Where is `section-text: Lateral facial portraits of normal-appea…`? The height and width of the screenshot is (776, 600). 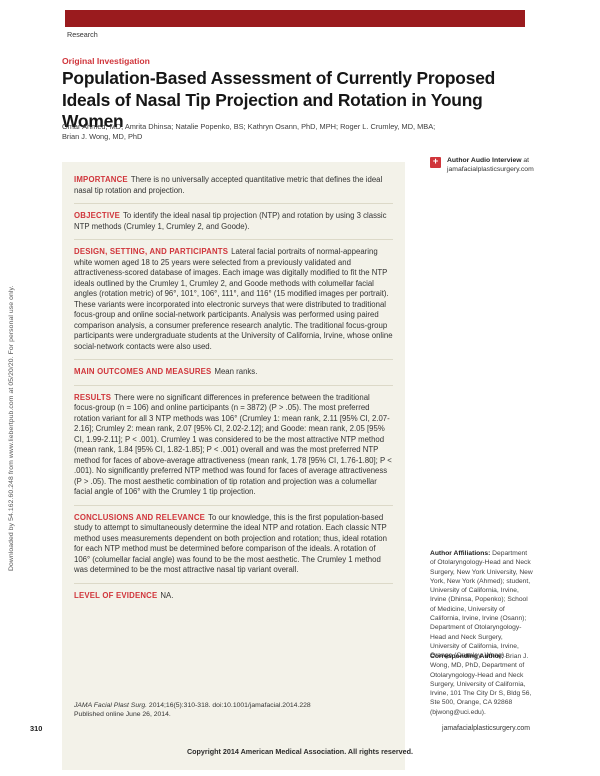
section-text: Lateral facial portraits of normal-appea… is located at coordinates (233, 299).